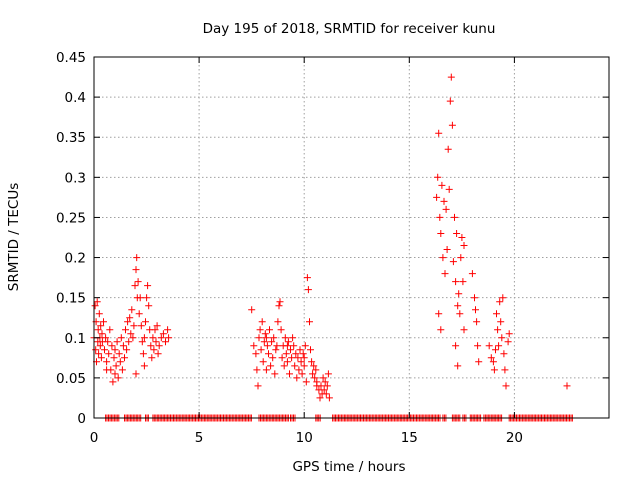 The image size is (640, 480). What do you see at coordinates (71, 218) in the screenshot?
I see `y-tick-label: 0.25` at bounding box center [71, 218].